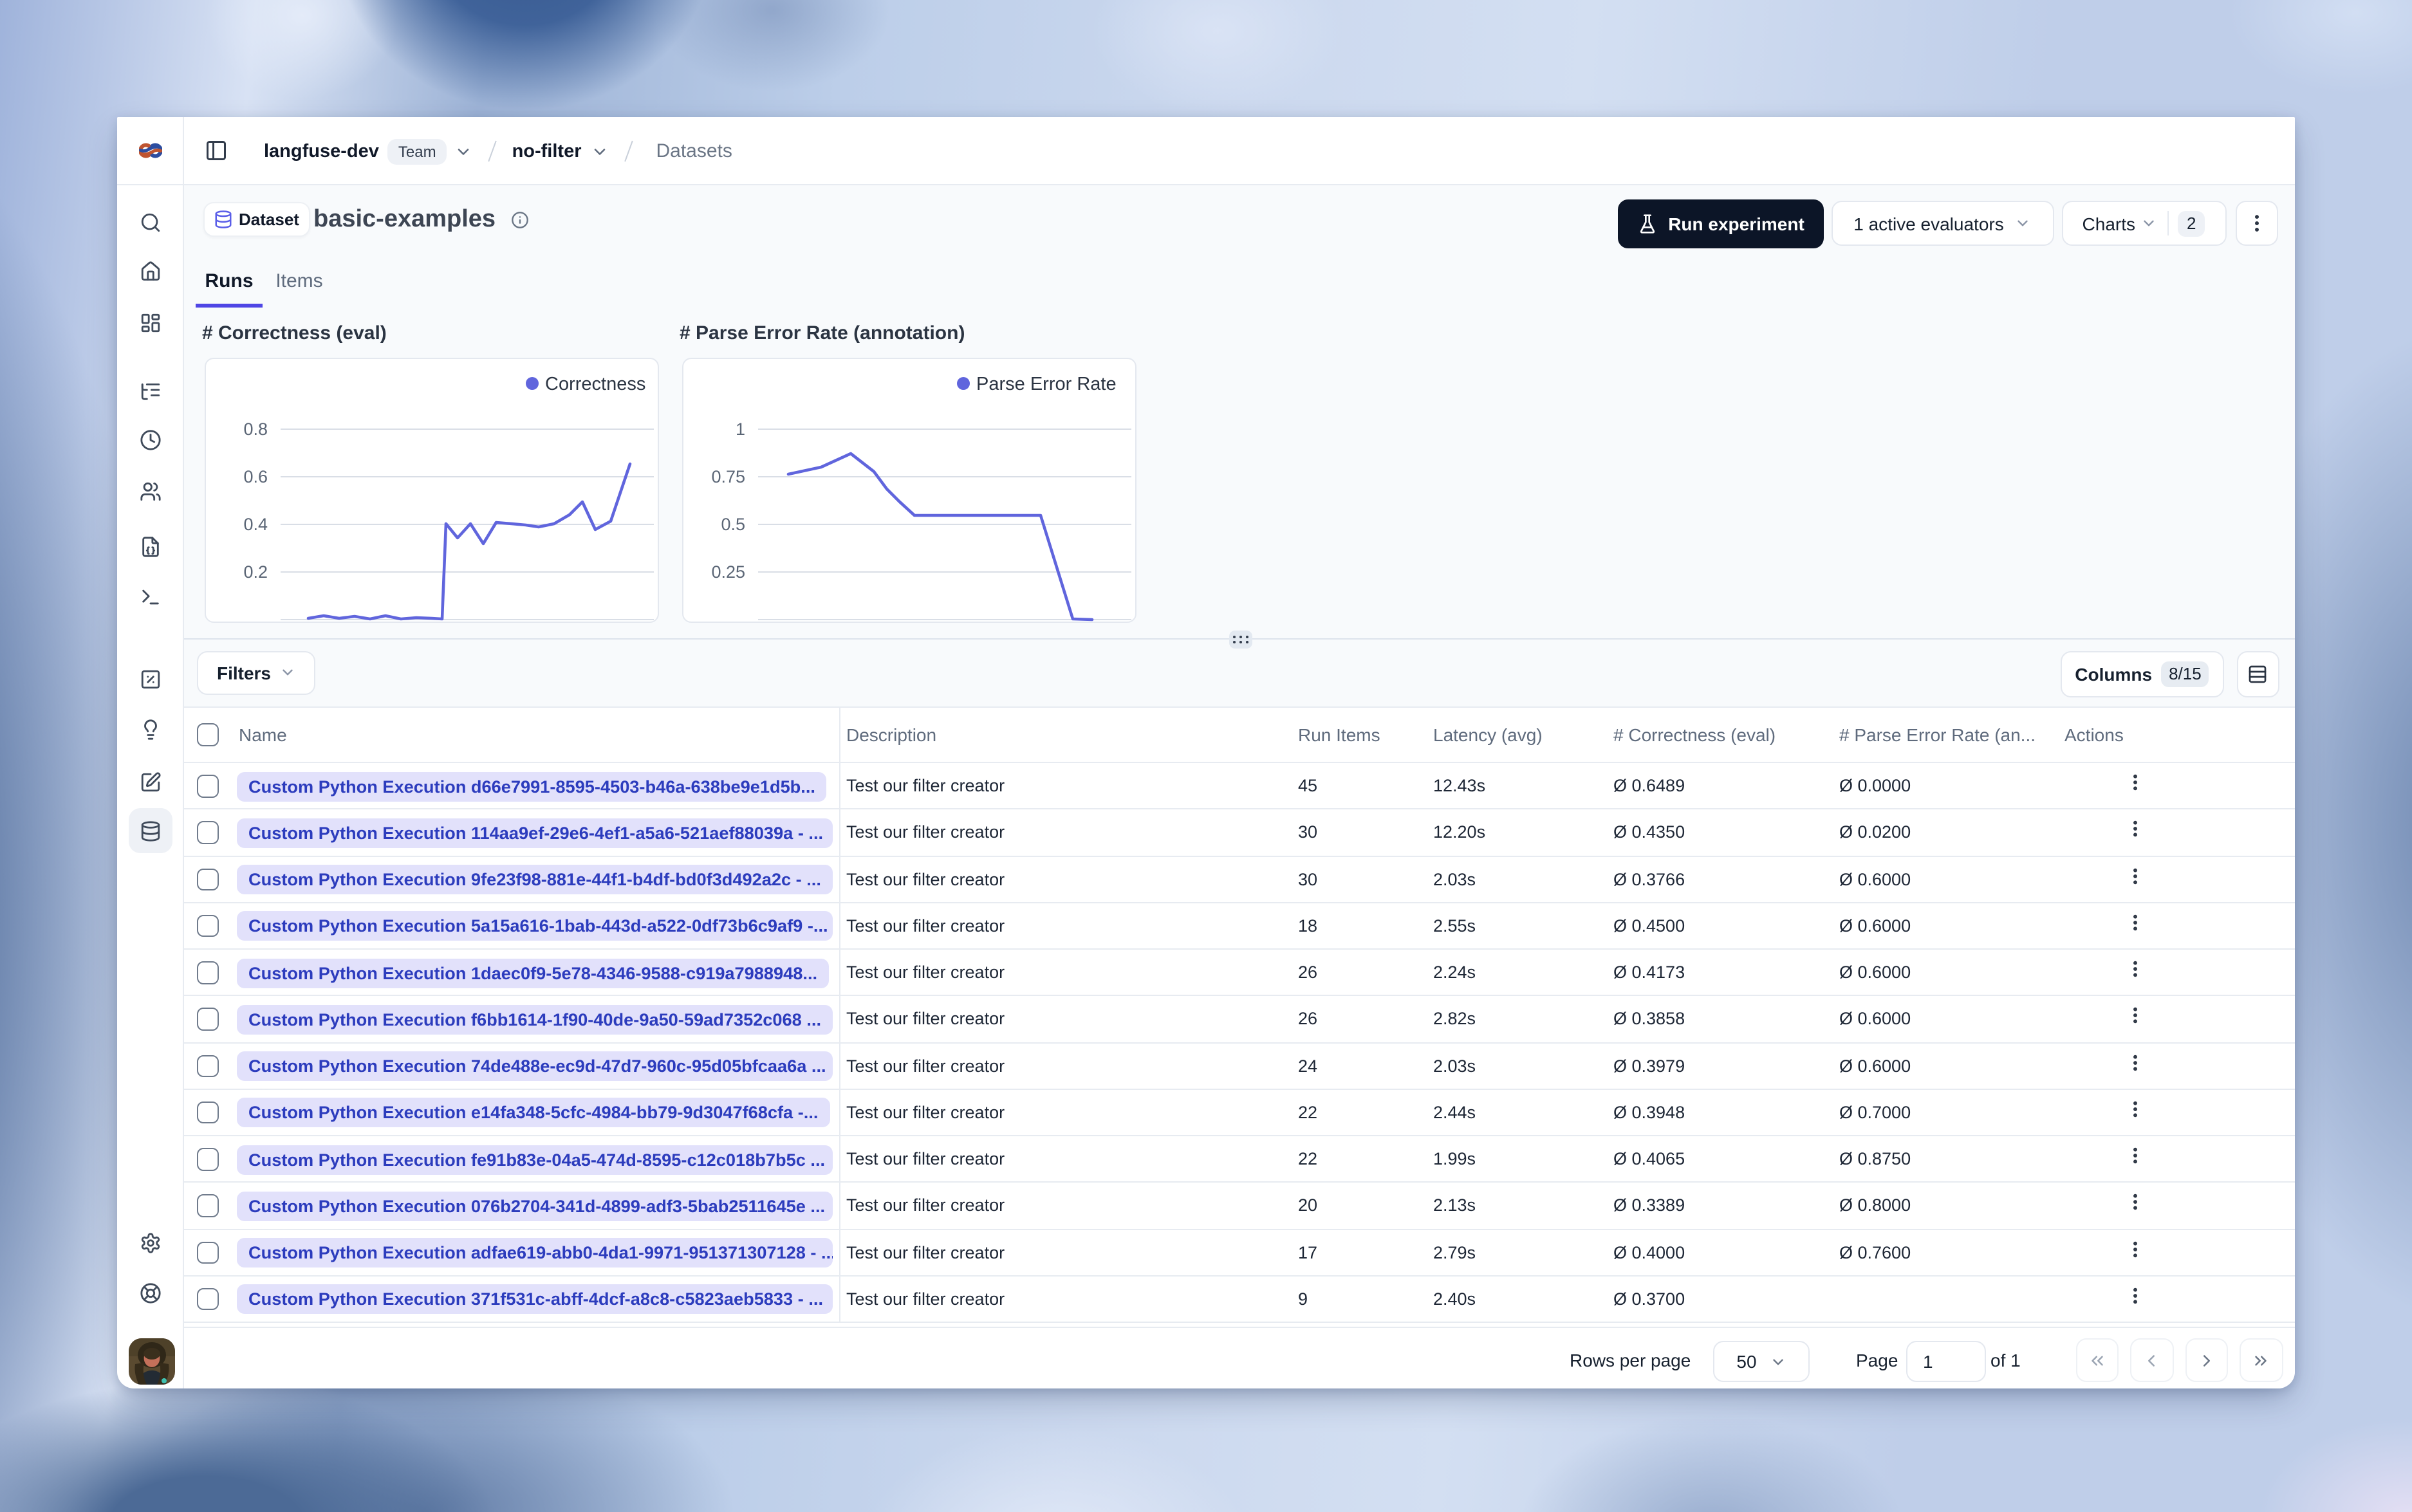 The width and height of the screenshot is (2412, 1512). I want to click on svg-text: Parse Error Rate, so click(1046, 384).